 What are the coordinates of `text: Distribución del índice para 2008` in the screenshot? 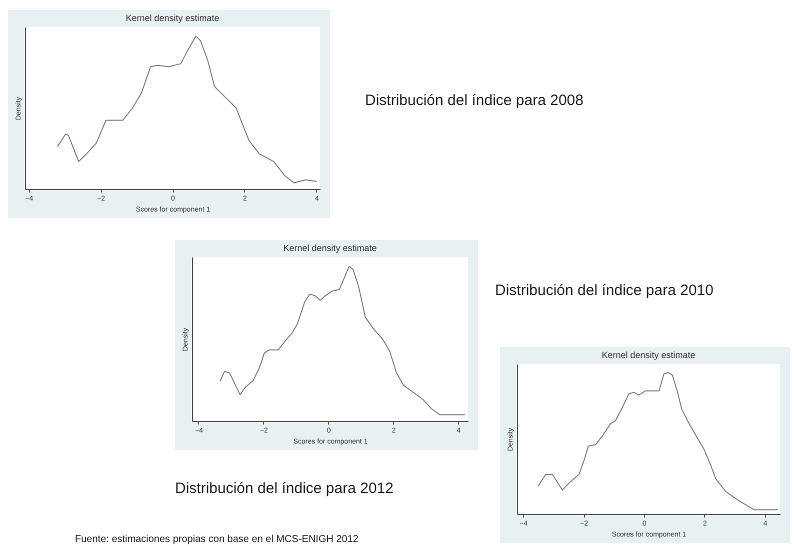 It's located at (474, 100).